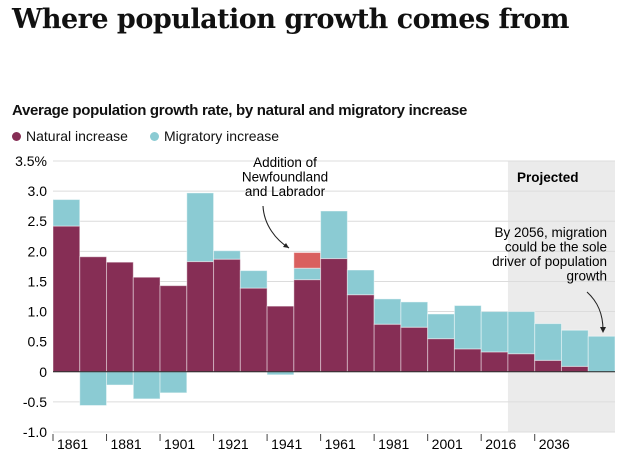 Image resolution: width=630 pixels, height=453 pixels. I want to click on y-tick-label: 3.5%, so click(31, 161).